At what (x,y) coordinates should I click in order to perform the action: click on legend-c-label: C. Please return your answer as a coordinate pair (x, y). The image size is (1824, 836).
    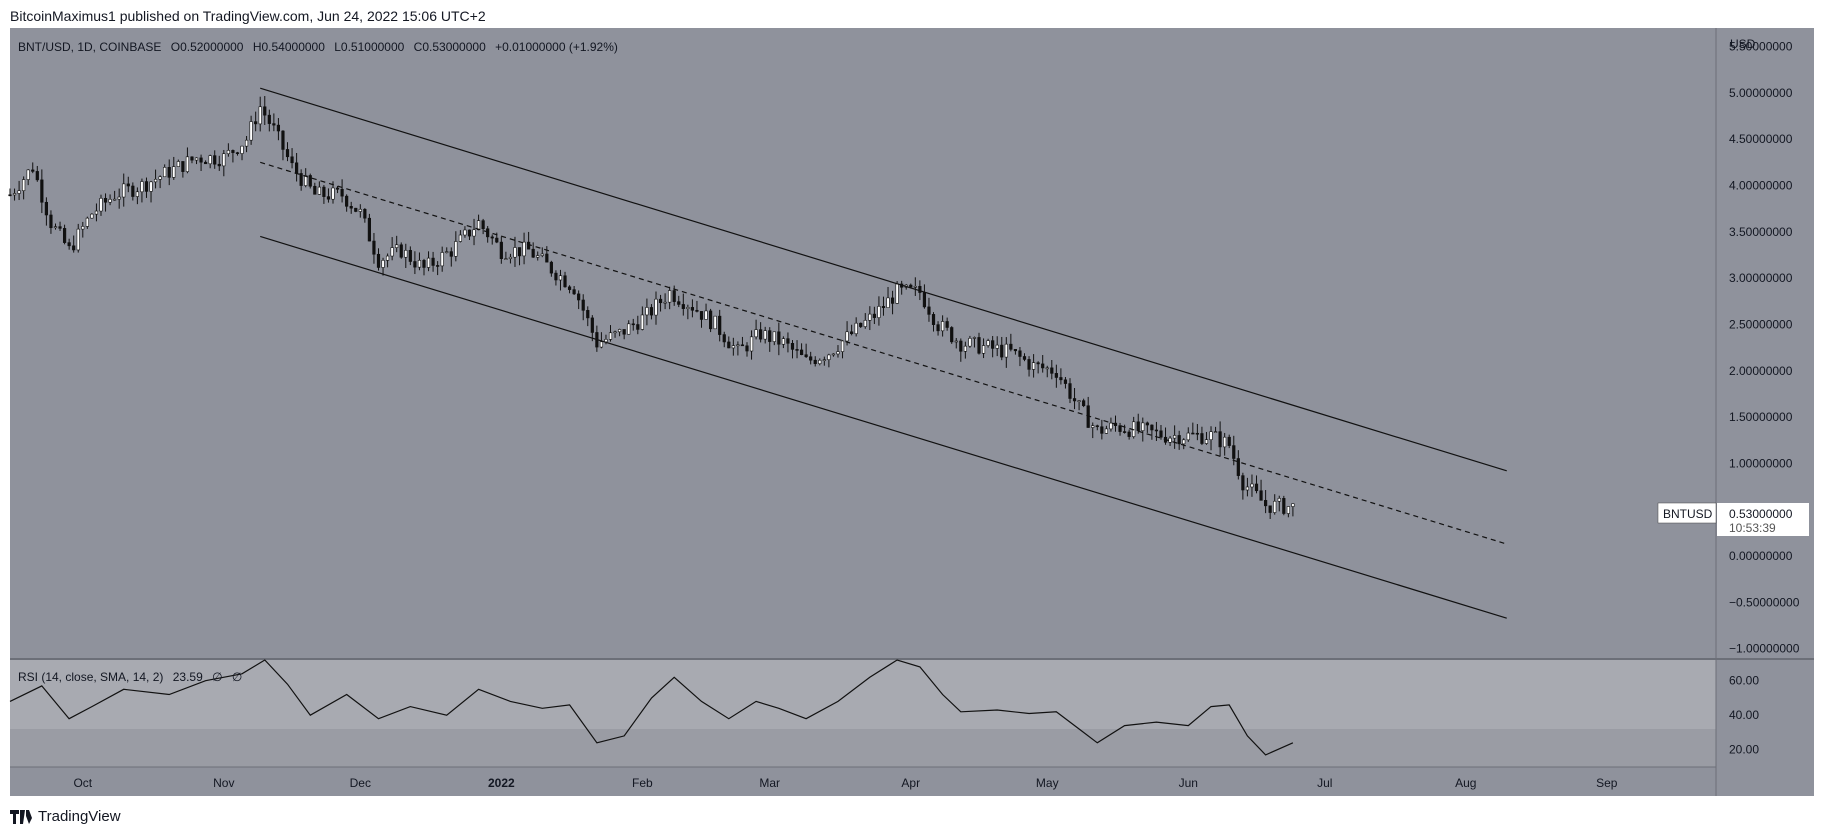
    Looking at the image, I should click on (418, 47).